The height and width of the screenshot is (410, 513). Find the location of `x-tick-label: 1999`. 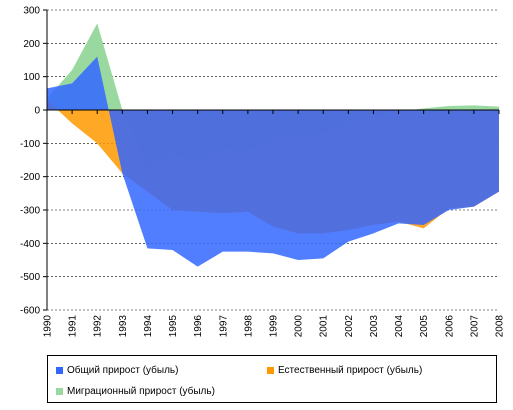

x-tick-label: 1999 is located at coordinates (274, 326).